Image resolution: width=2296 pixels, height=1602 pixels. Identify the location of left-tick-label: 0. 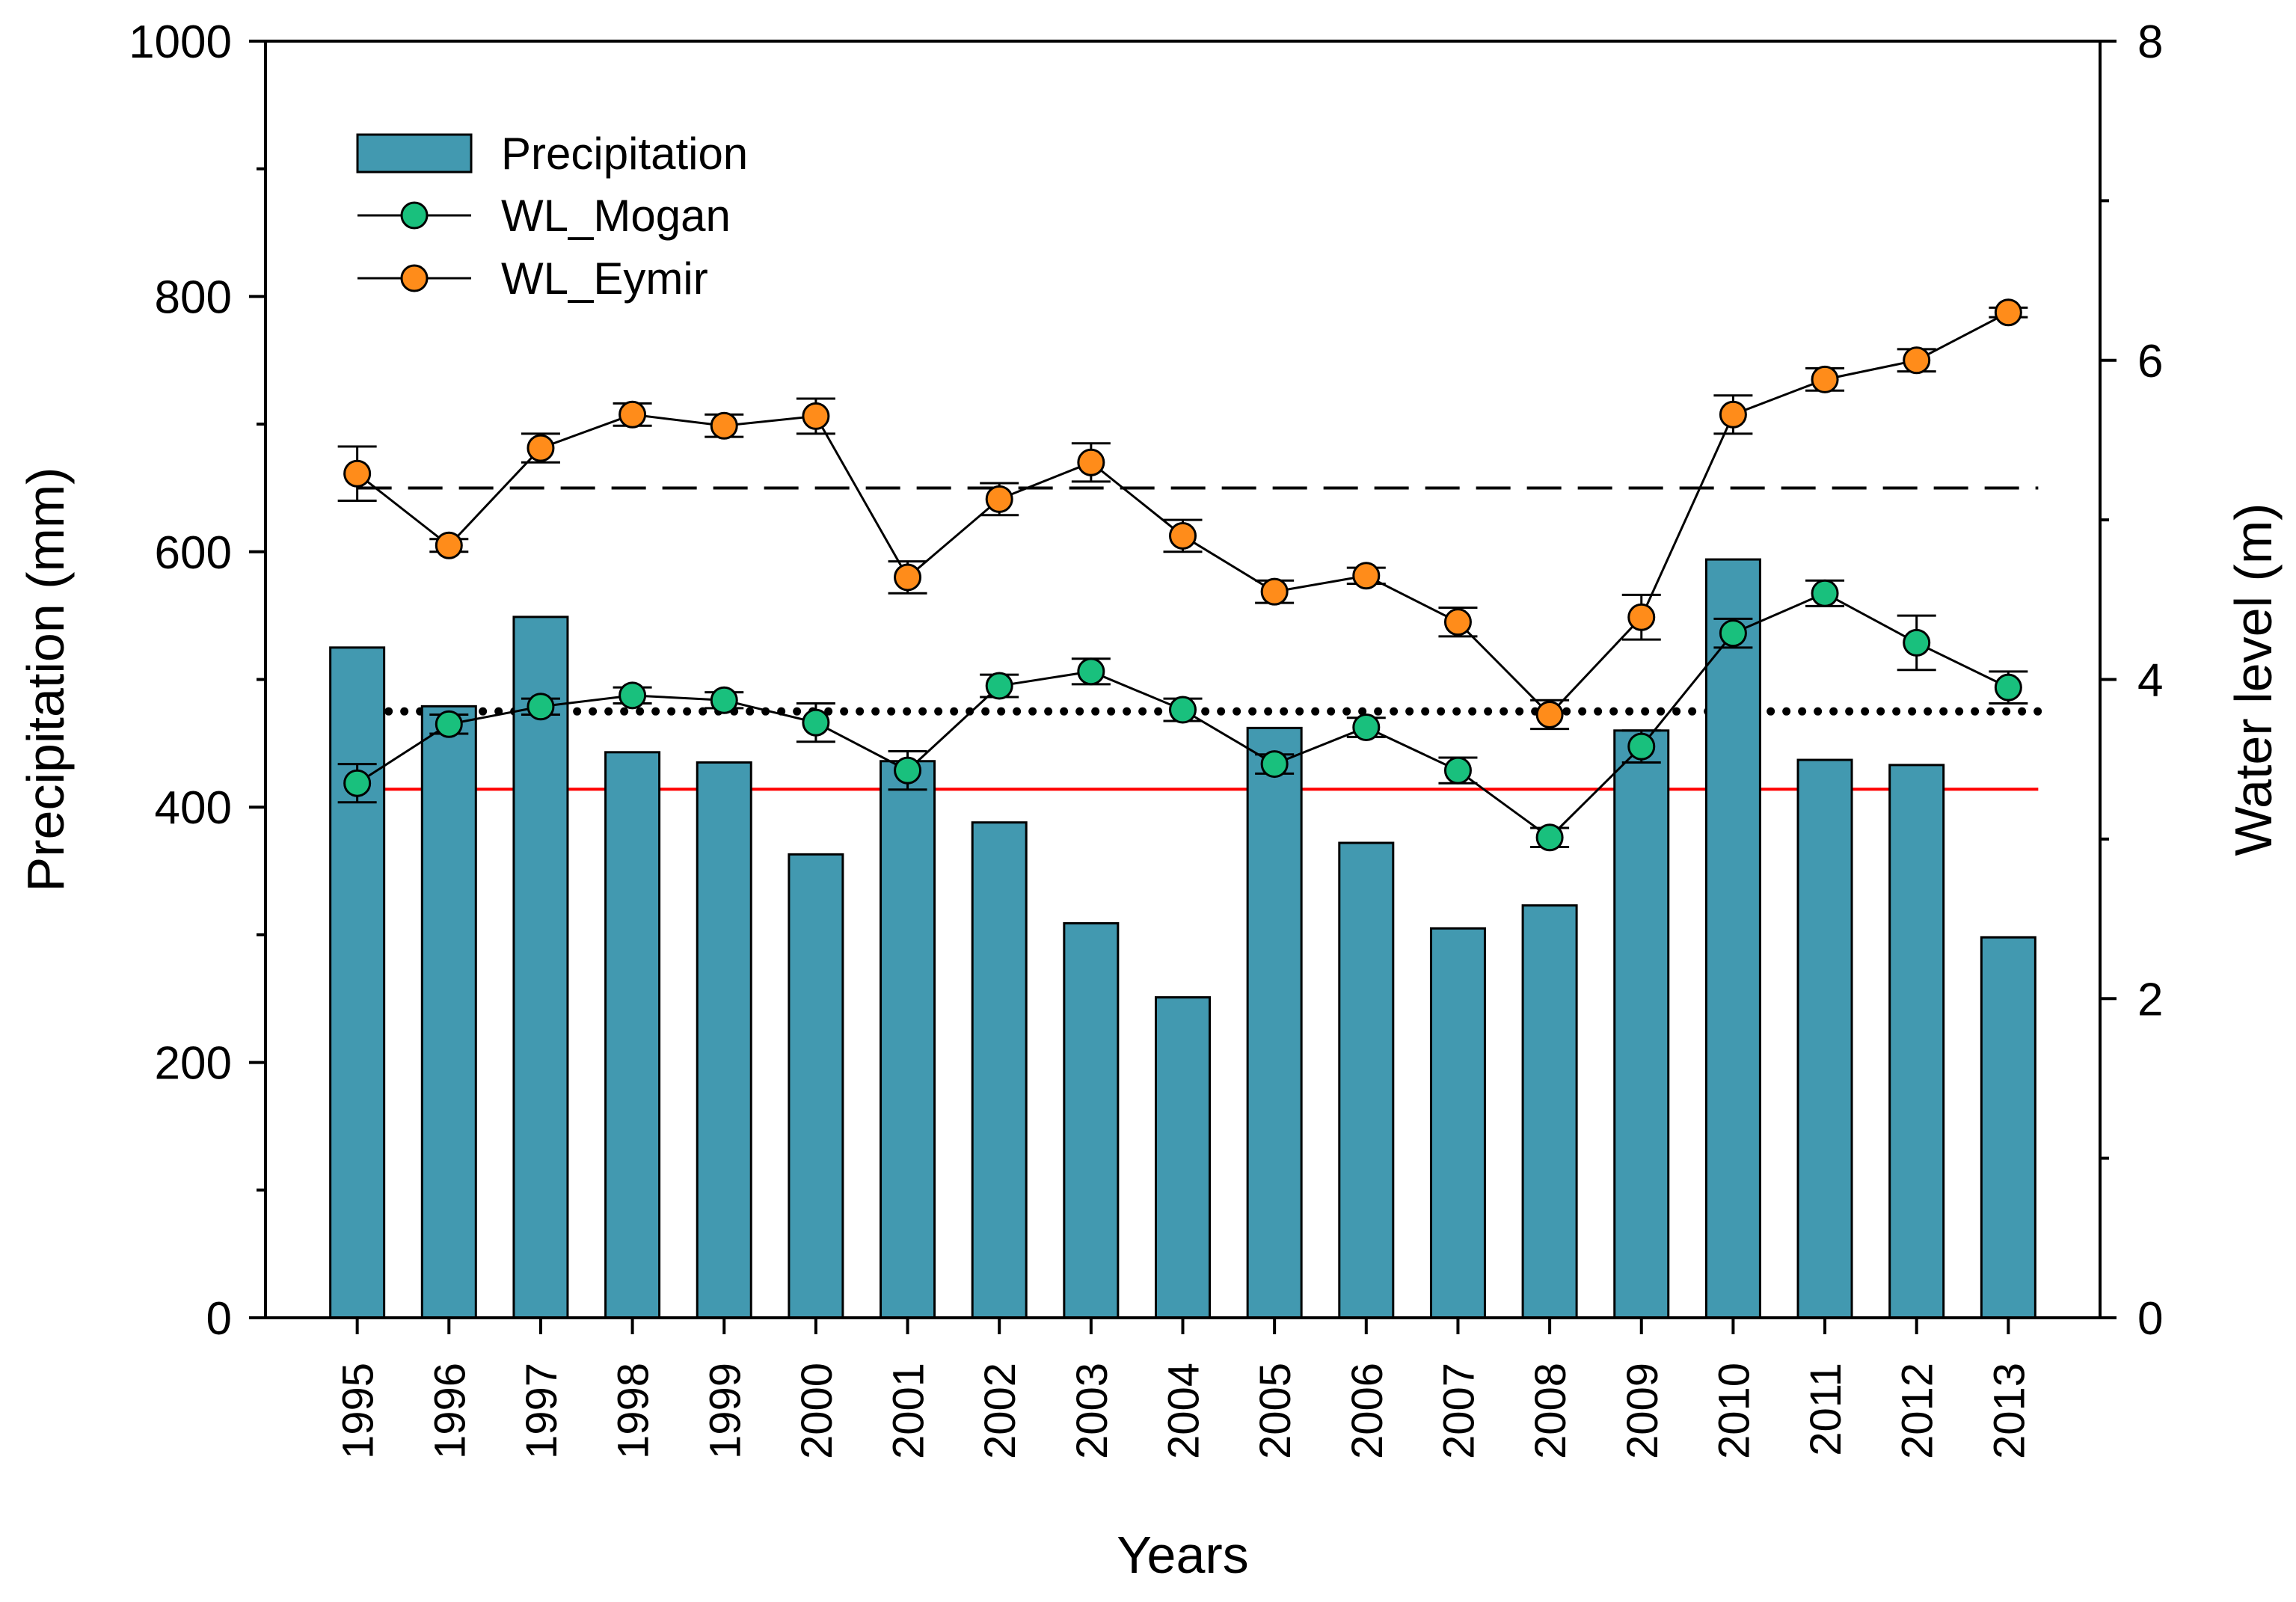
(219, 1319).